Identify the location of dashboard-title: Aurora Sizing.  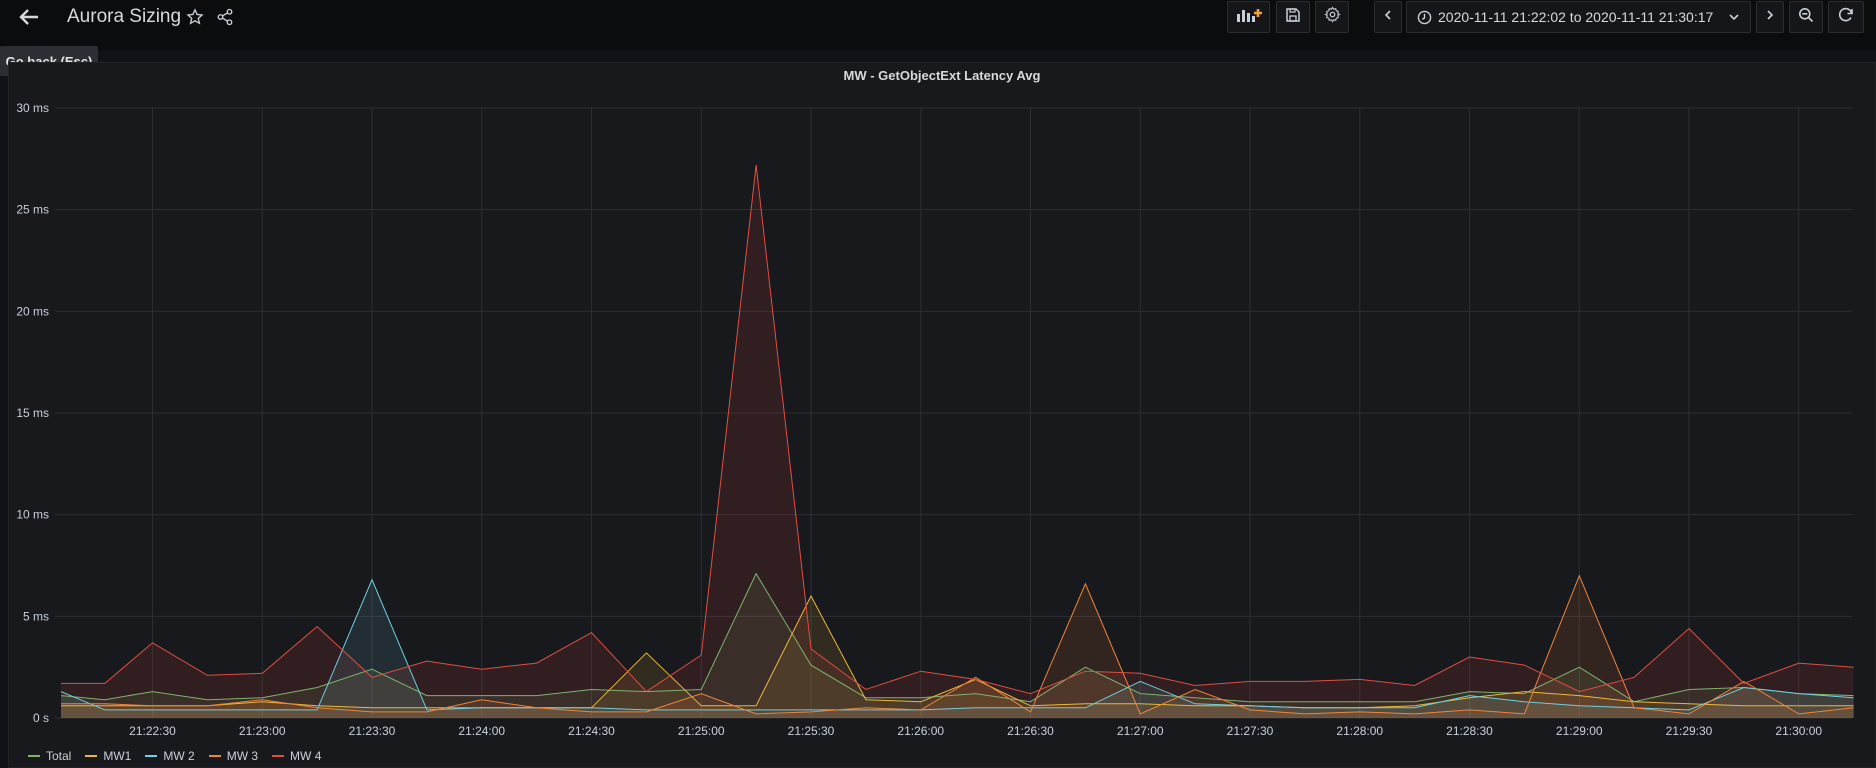
(124, 16).